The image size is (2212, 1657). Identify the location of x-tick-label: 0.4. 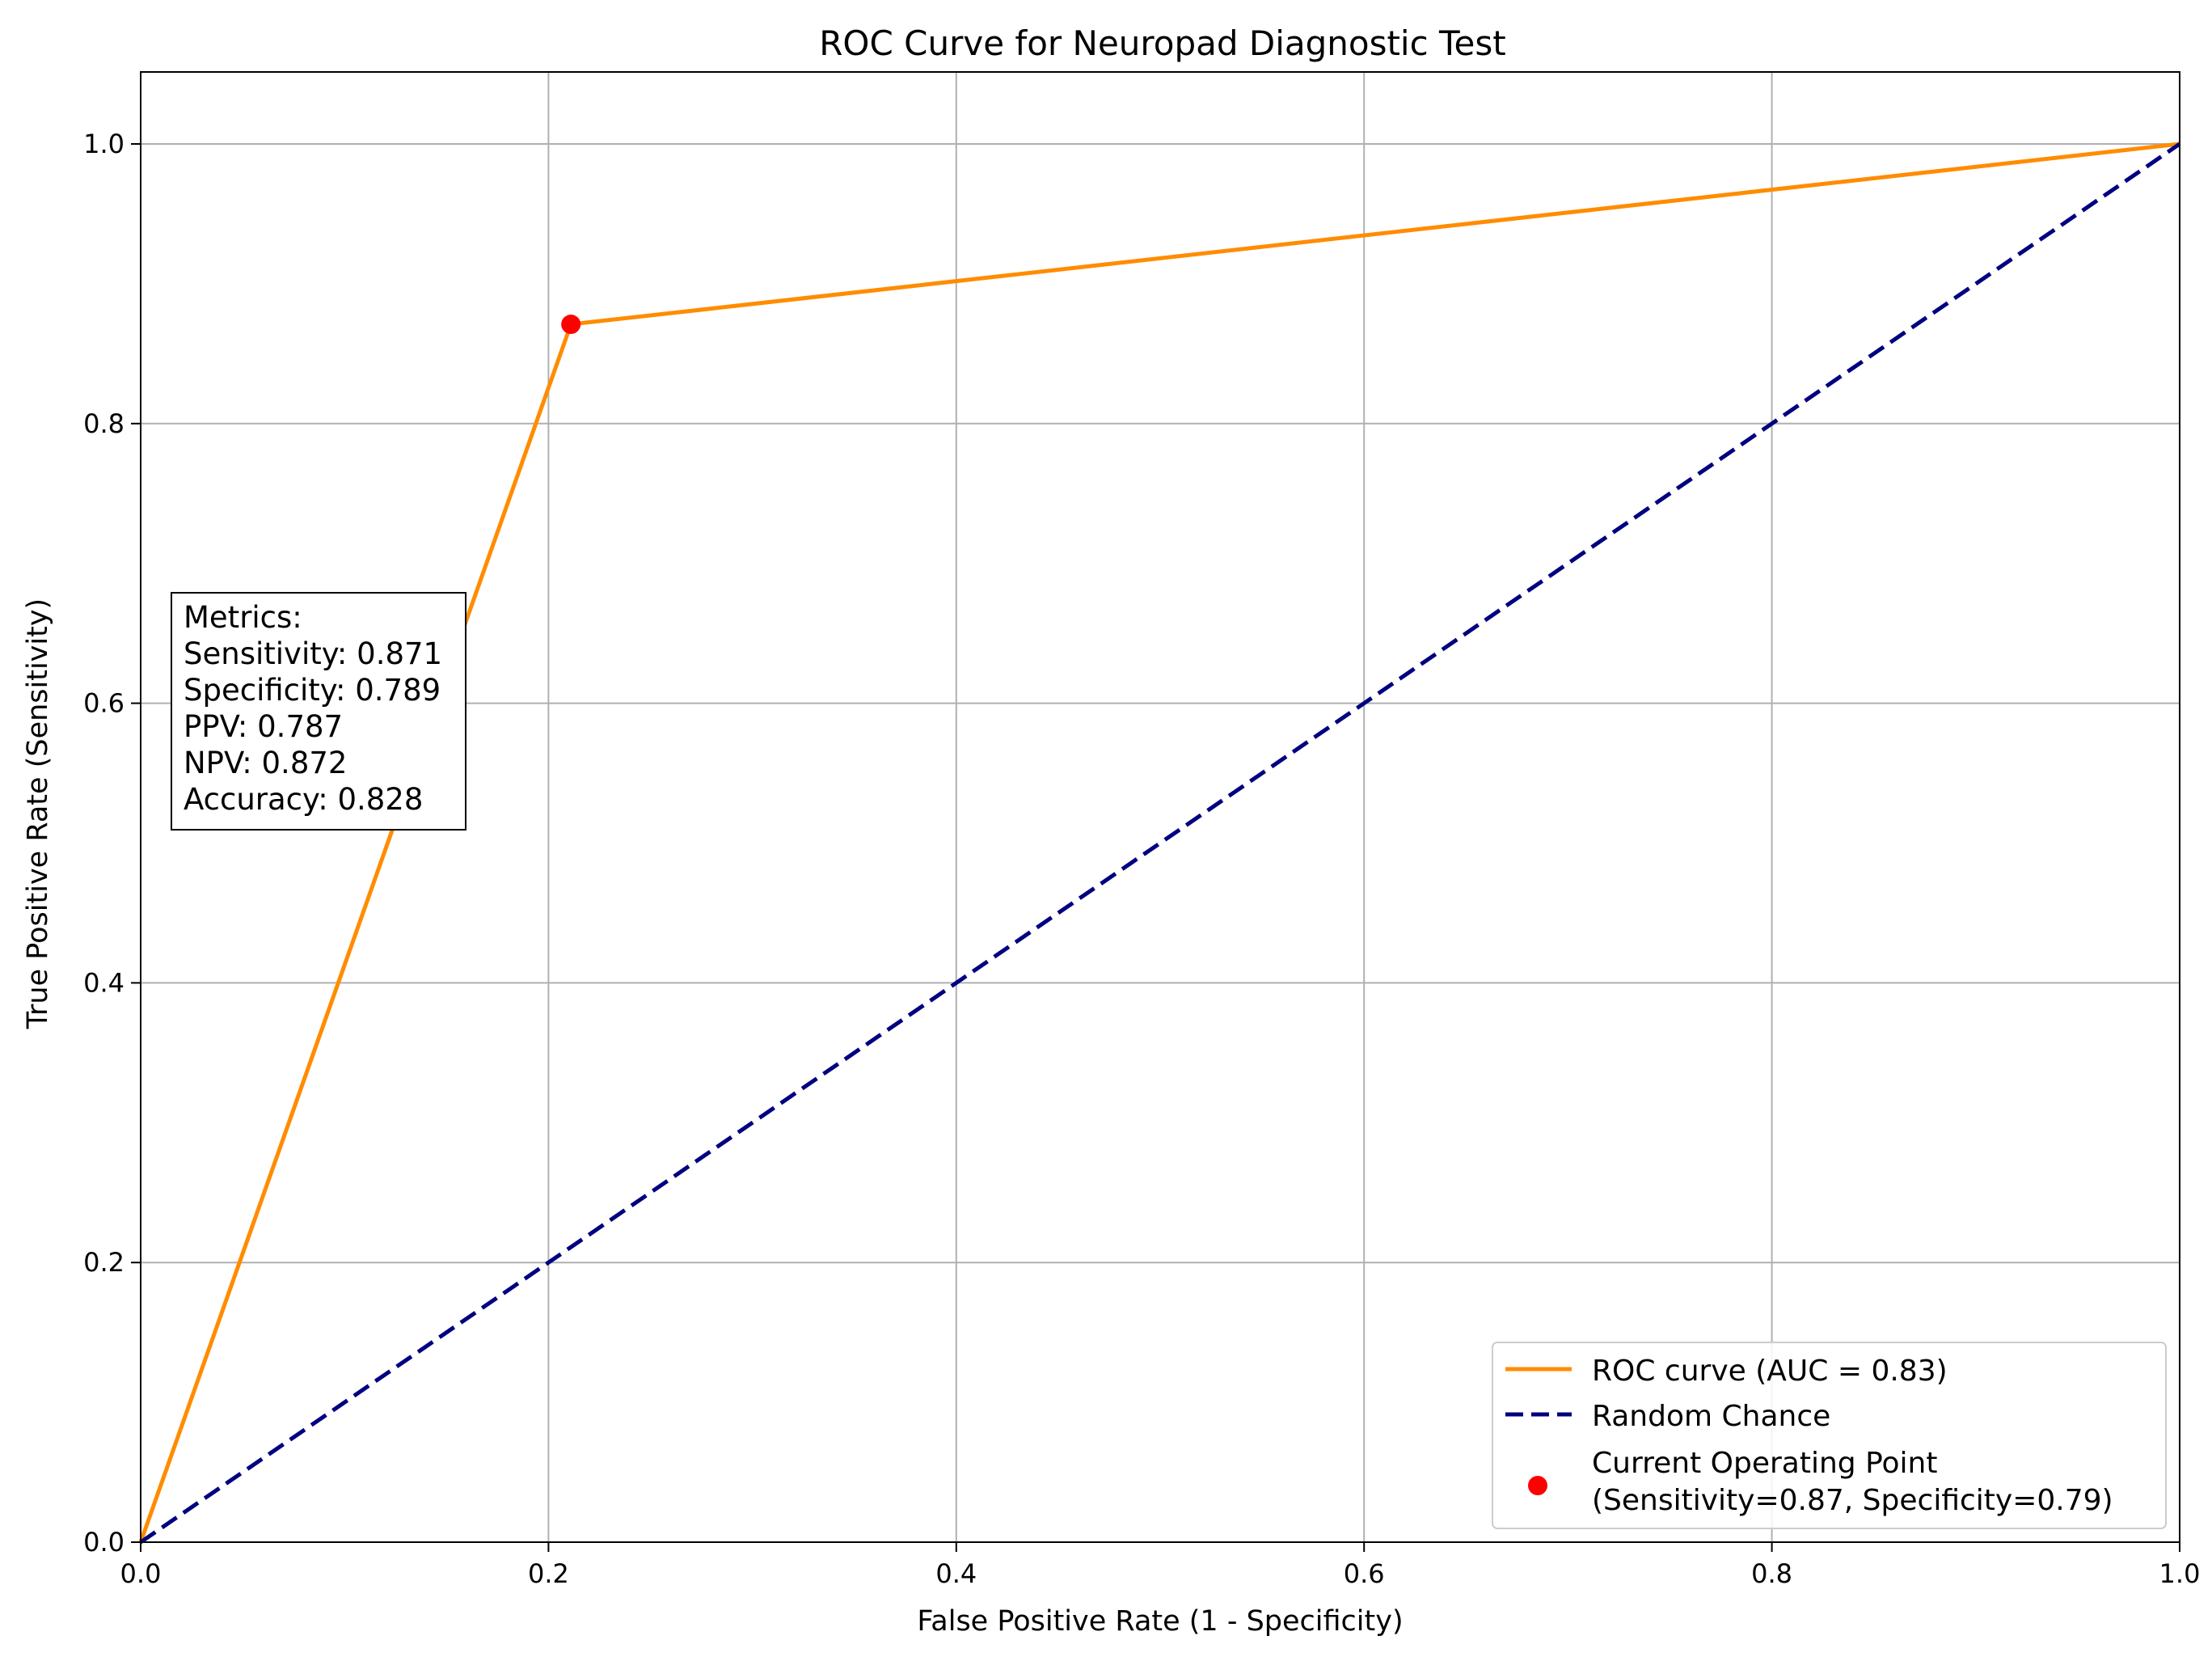
(956, 1573).